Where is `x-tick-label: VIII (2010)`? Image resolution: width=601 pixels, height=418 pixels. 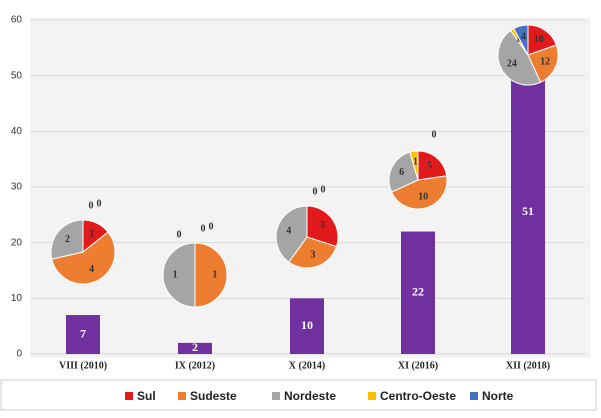
x-tick-label: VIII (2010) is located at coordinates (83, 365).